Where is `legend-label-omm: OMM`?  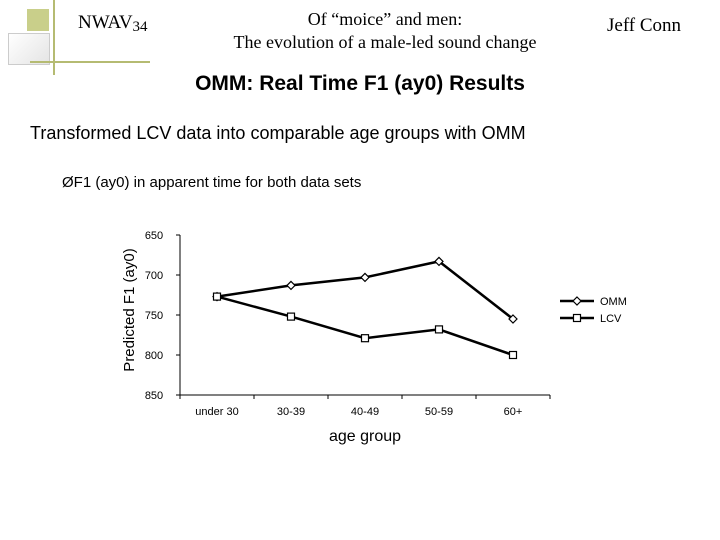
legend-label-omm: OMM is located at coordinates (613, 302).